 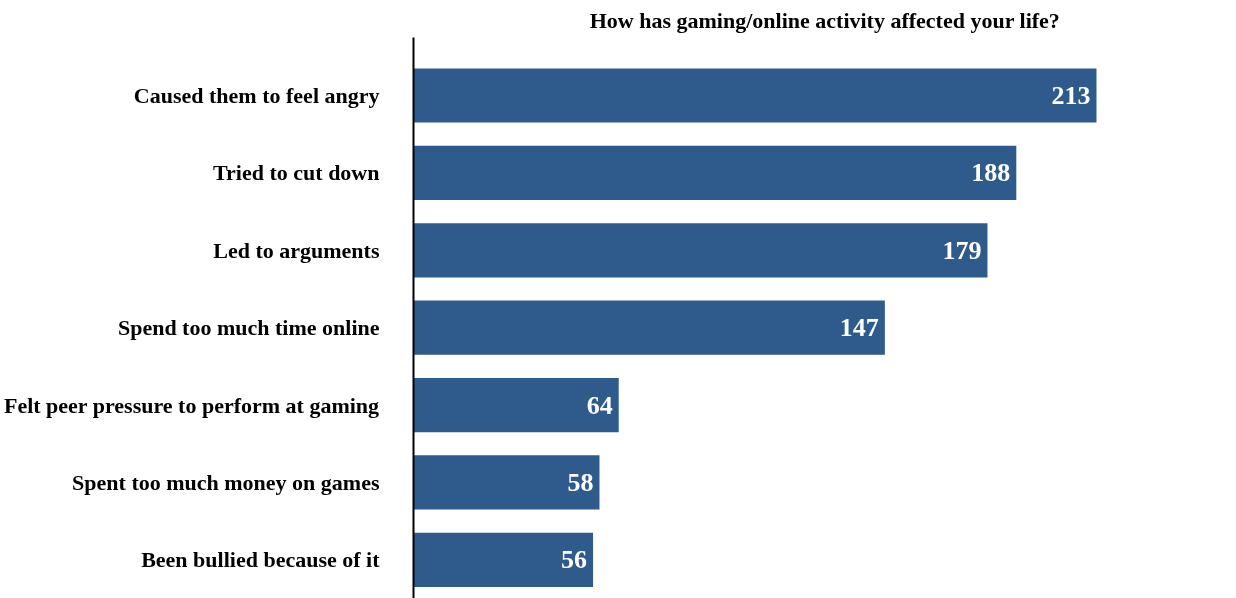 What do you see at coordinates (580, 482) in the screenshot?
I see `data-label: 58` at bounding box center [580, 482].